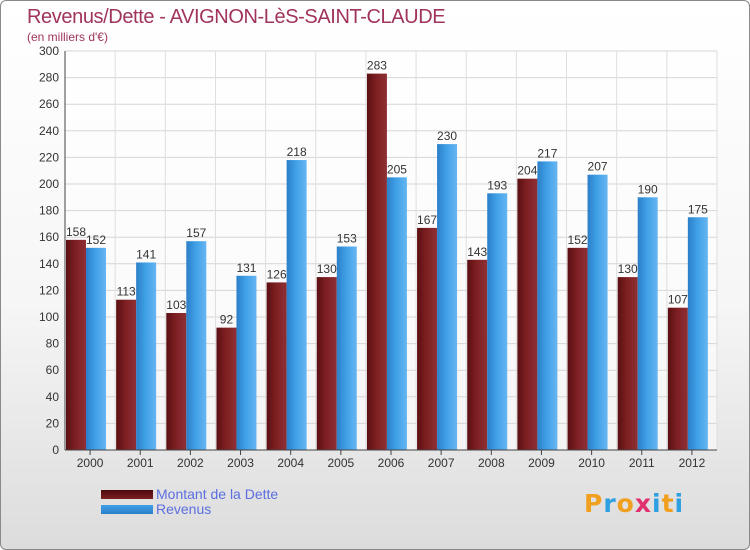 This screenshot has width=750, height=550. I want to click on data-label-revenus: 152, so click(96, 240).